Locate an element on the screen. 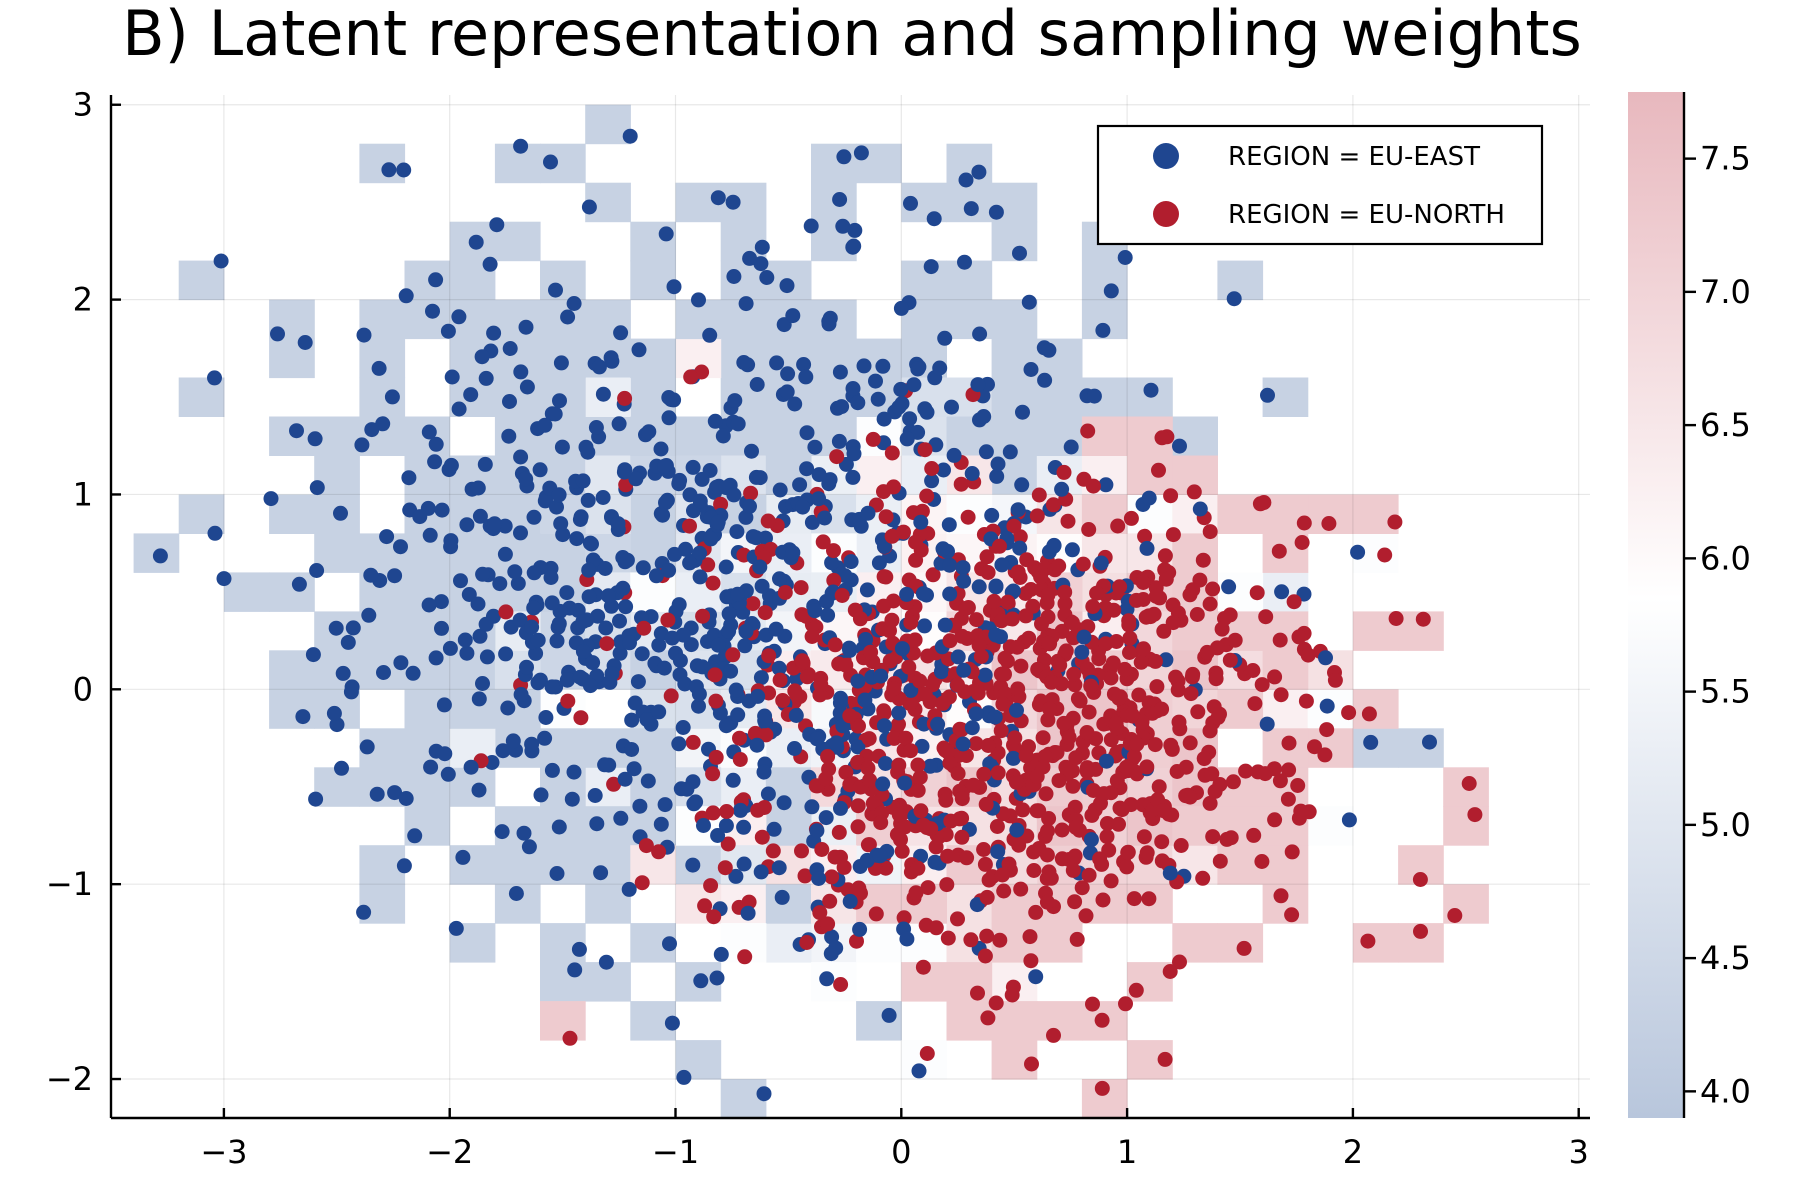 This screenshot has height=1200, width=1800. colorbar: 4.0 4.5 5.0 5.5 6.0 6.5 7.0 7.5 is located at coordinates (1689, 605).